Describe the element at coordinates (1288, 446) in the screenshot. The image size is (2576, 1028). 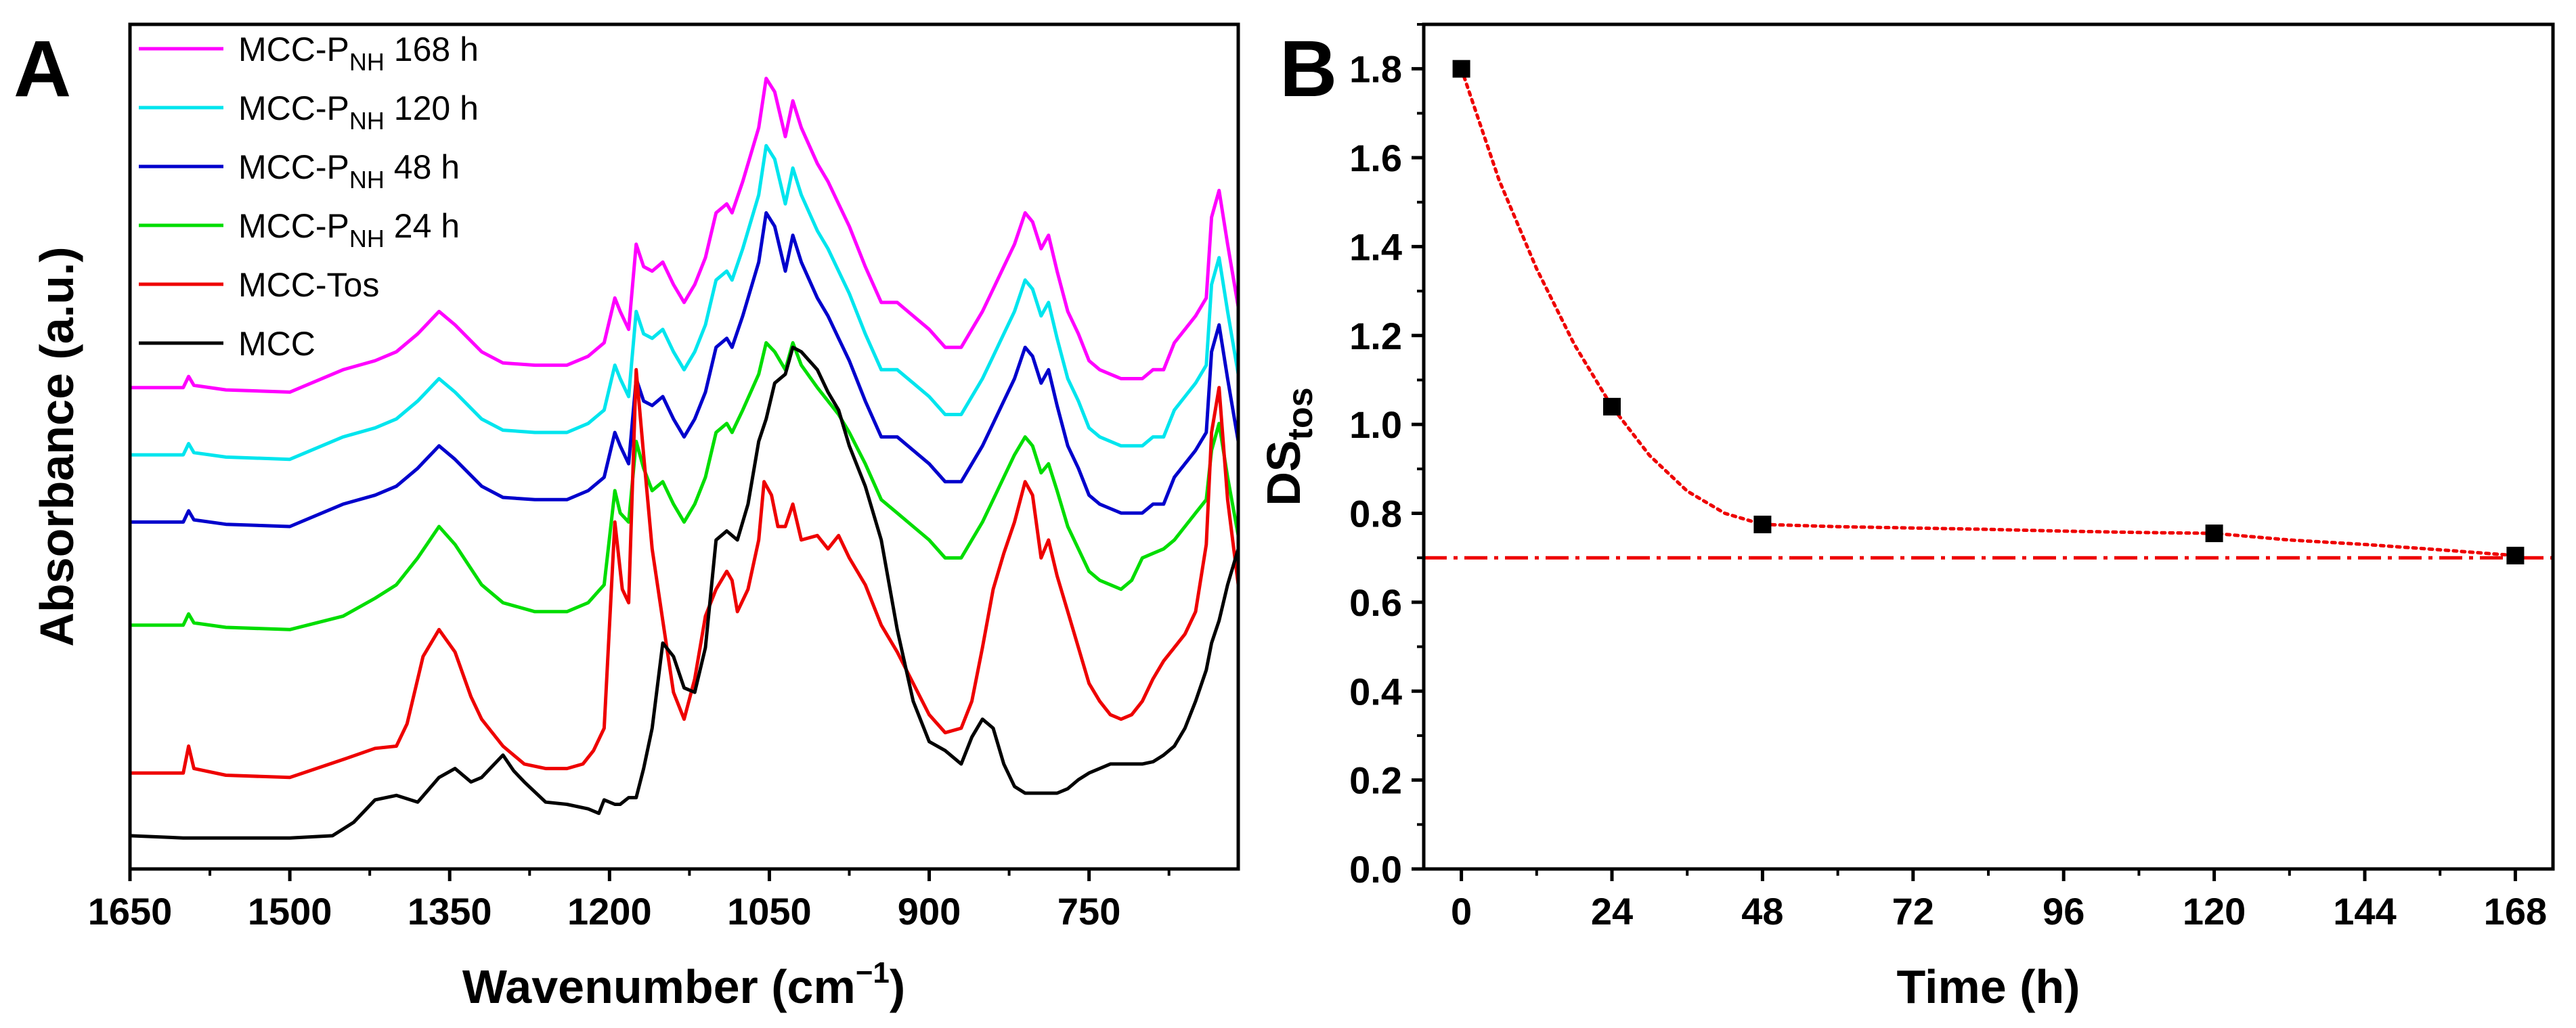
I see `panel-b-y-axis-title: DStos` at that location.